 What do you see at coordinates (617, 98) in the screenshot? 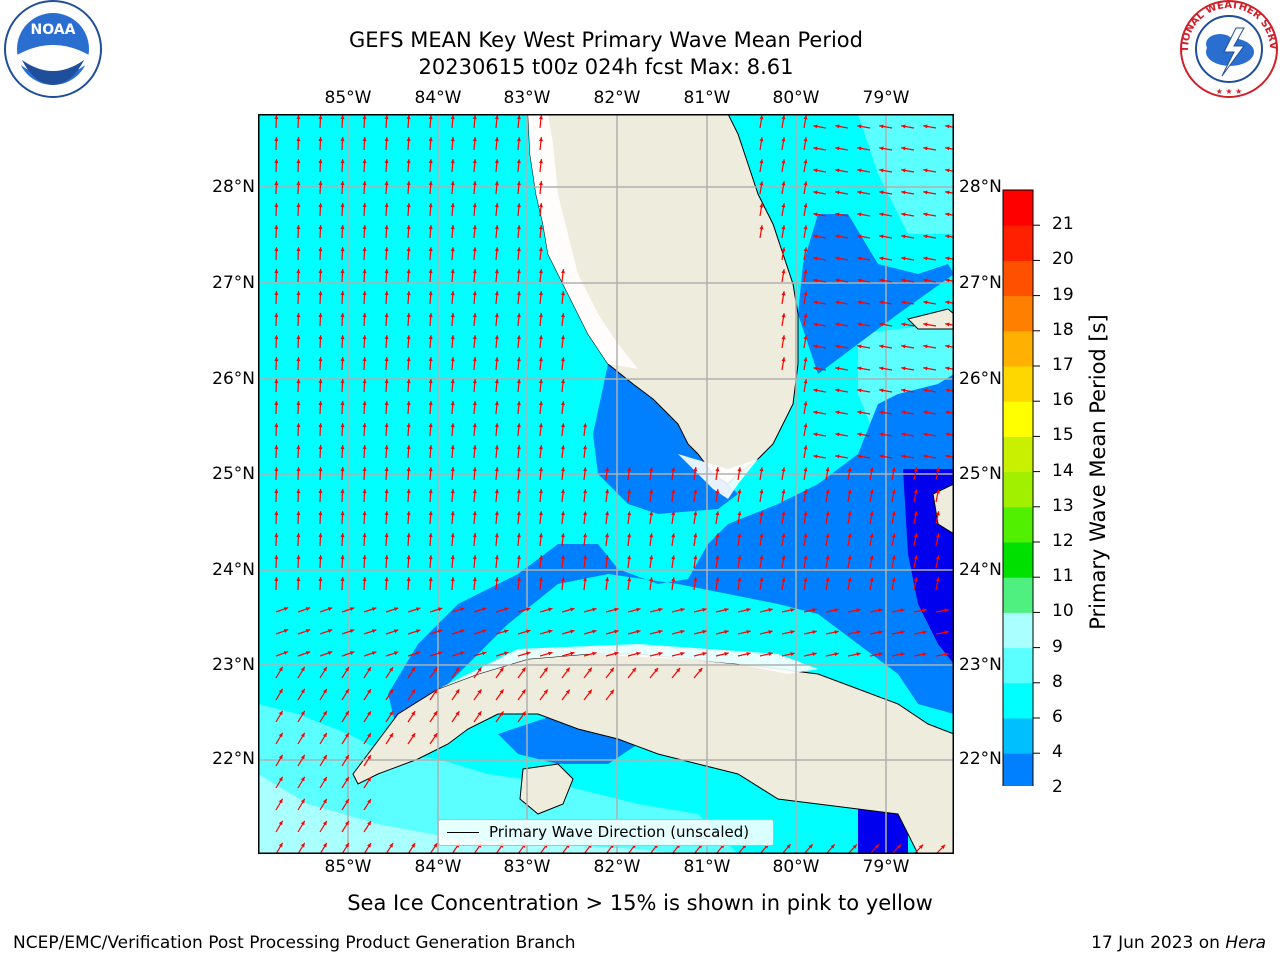
I see `lon-label-top: 82°W` at bounding box center [617, 98].